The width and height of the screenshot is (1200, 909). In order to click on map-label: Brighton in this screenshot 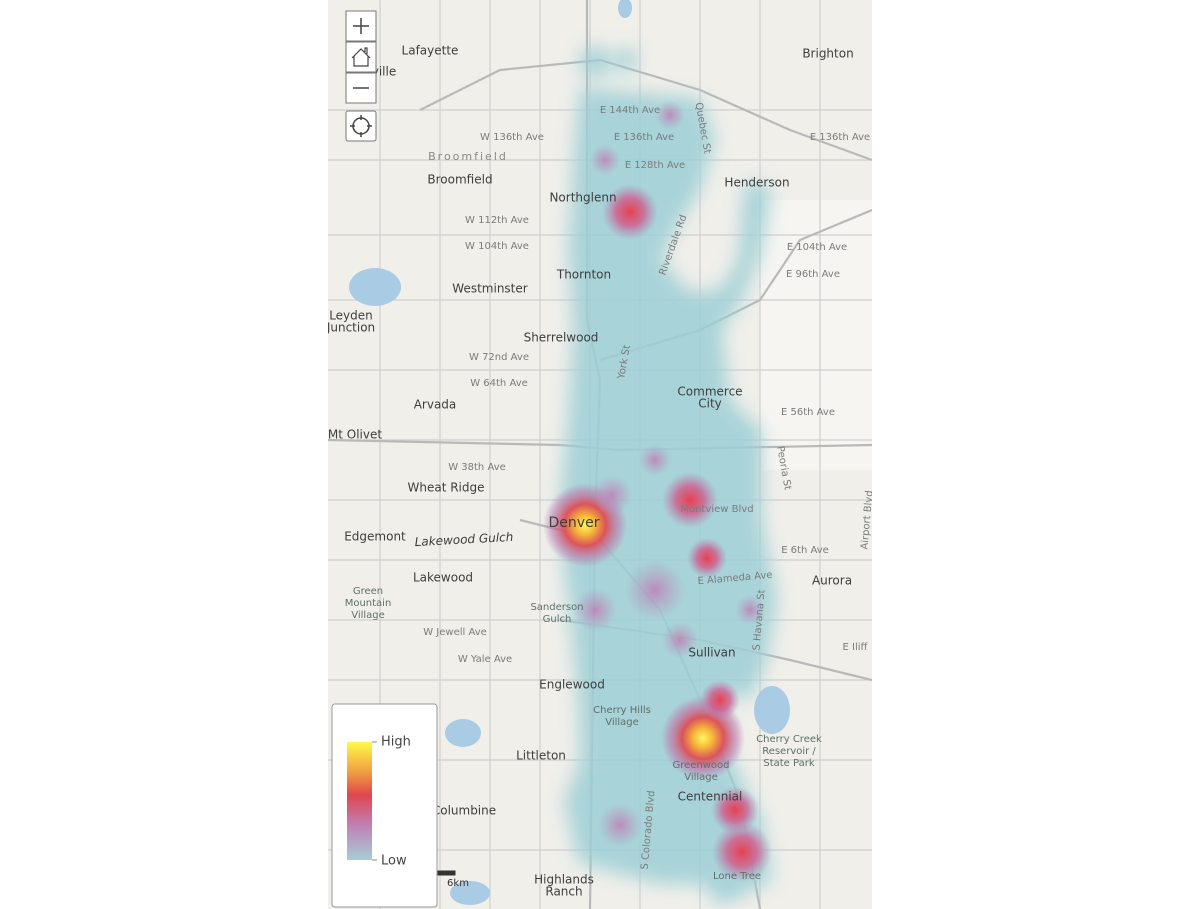, I will do `click(827, 54)`.